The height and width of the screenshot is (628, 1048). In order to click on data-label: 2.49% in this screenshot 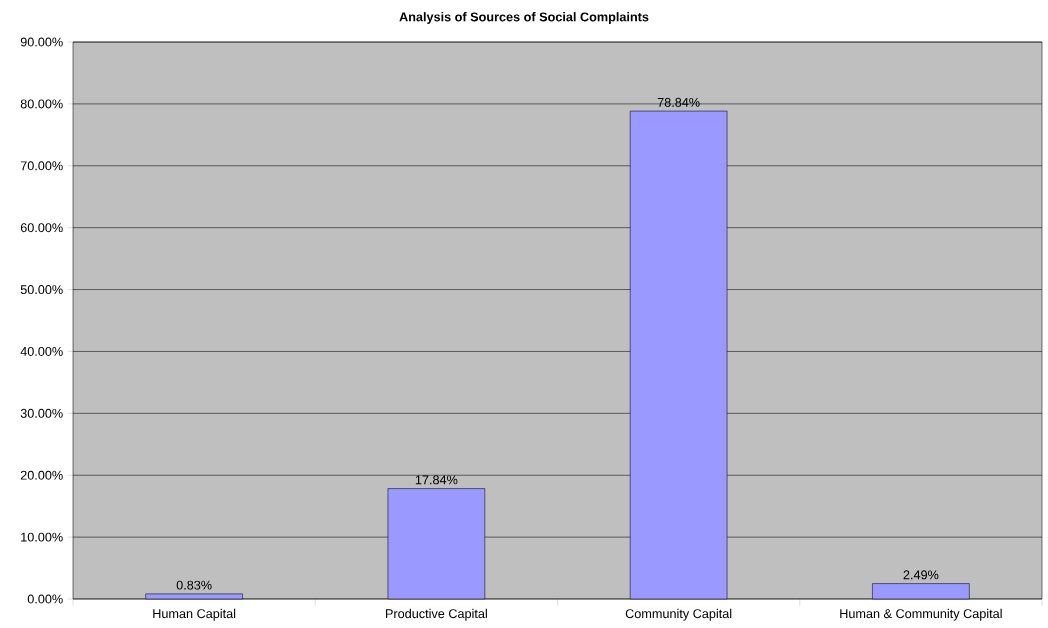, I will do `click(921, 575)`.